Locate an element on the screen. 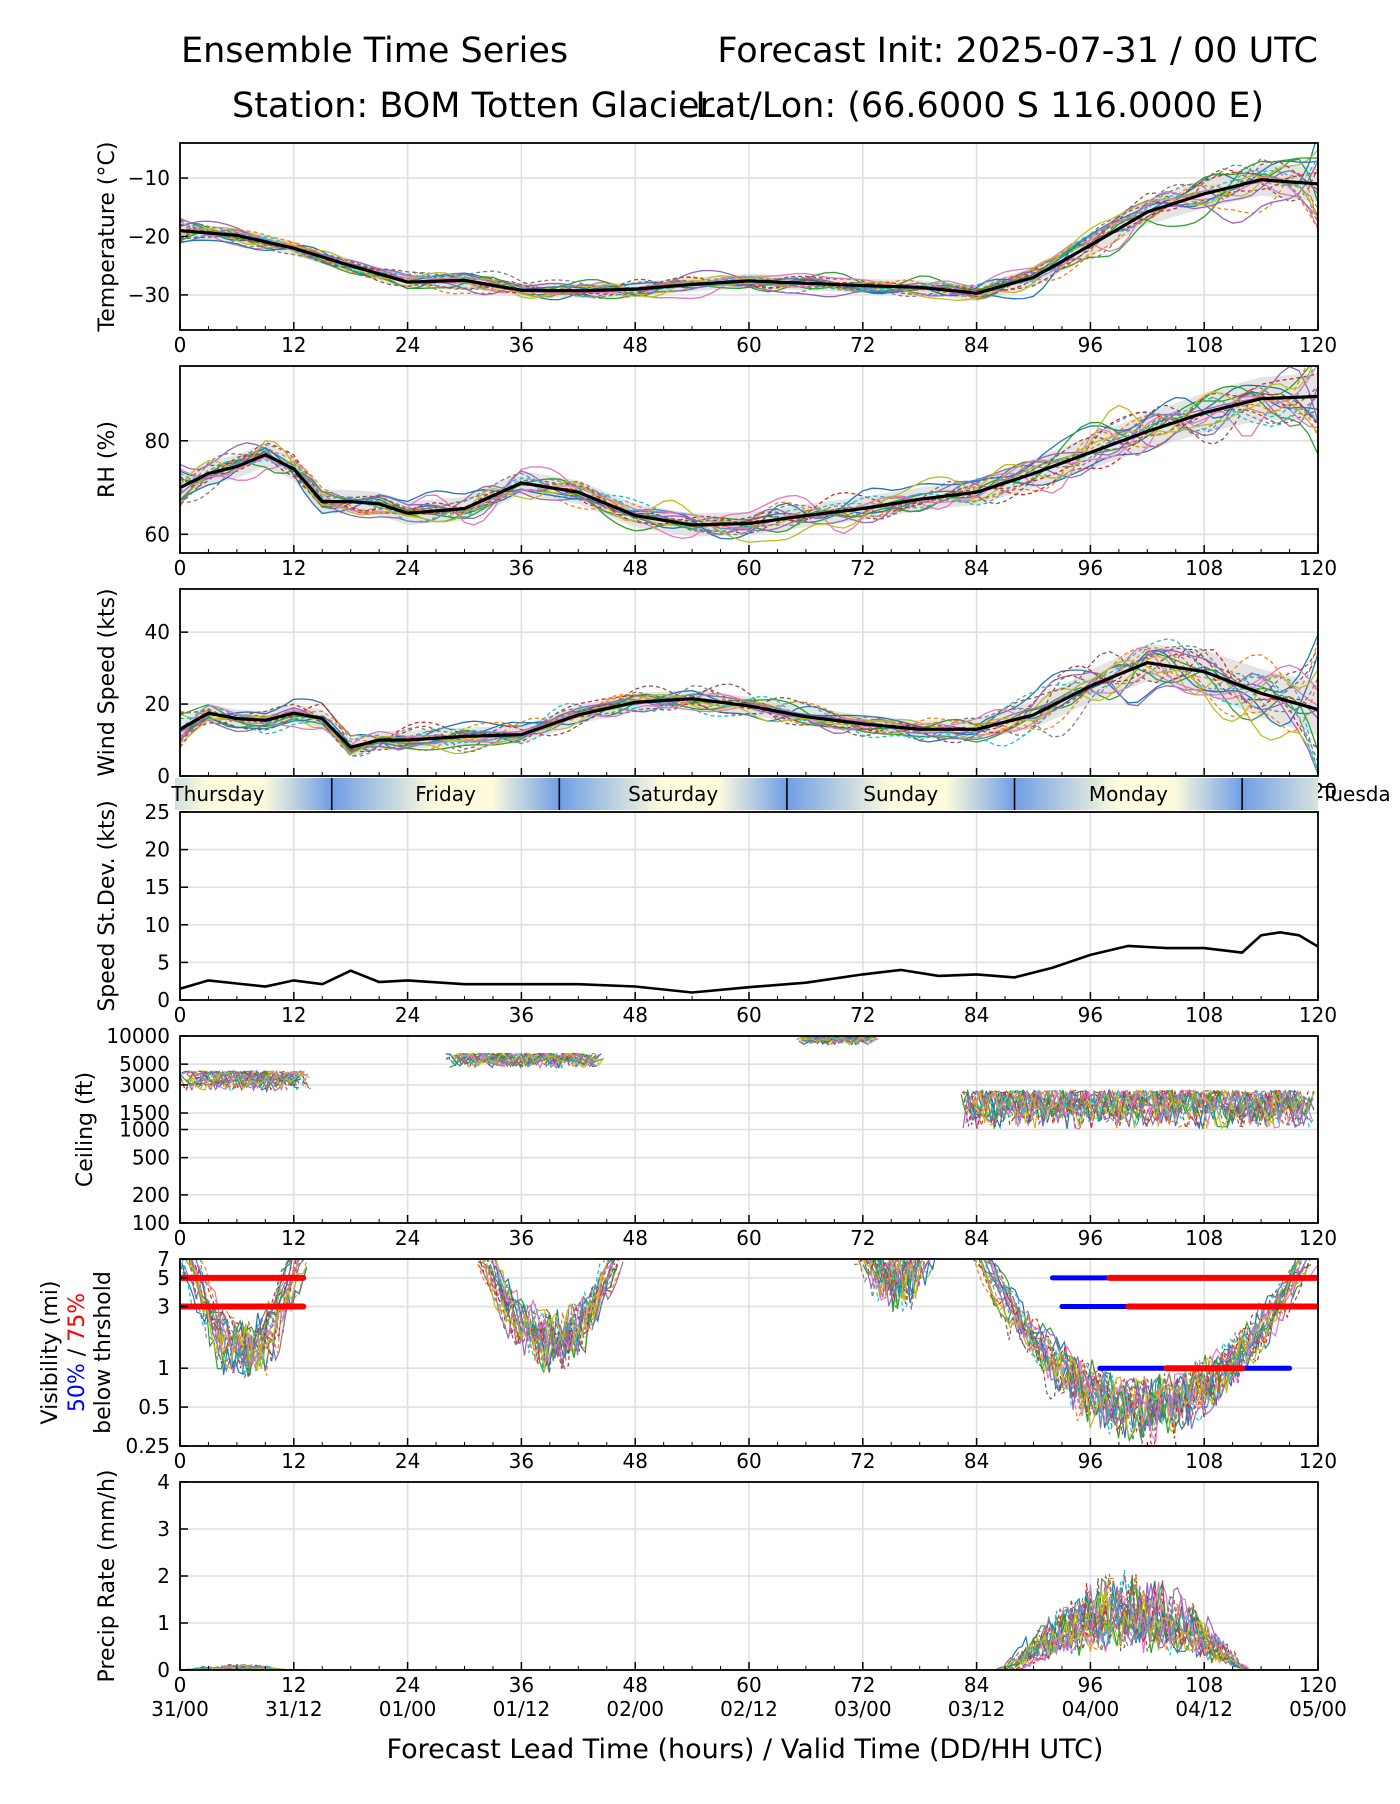 This screenshot has height=1804, width=1400. valid-time-tick-label: 02/00 is located at coordinates (635, 1709).